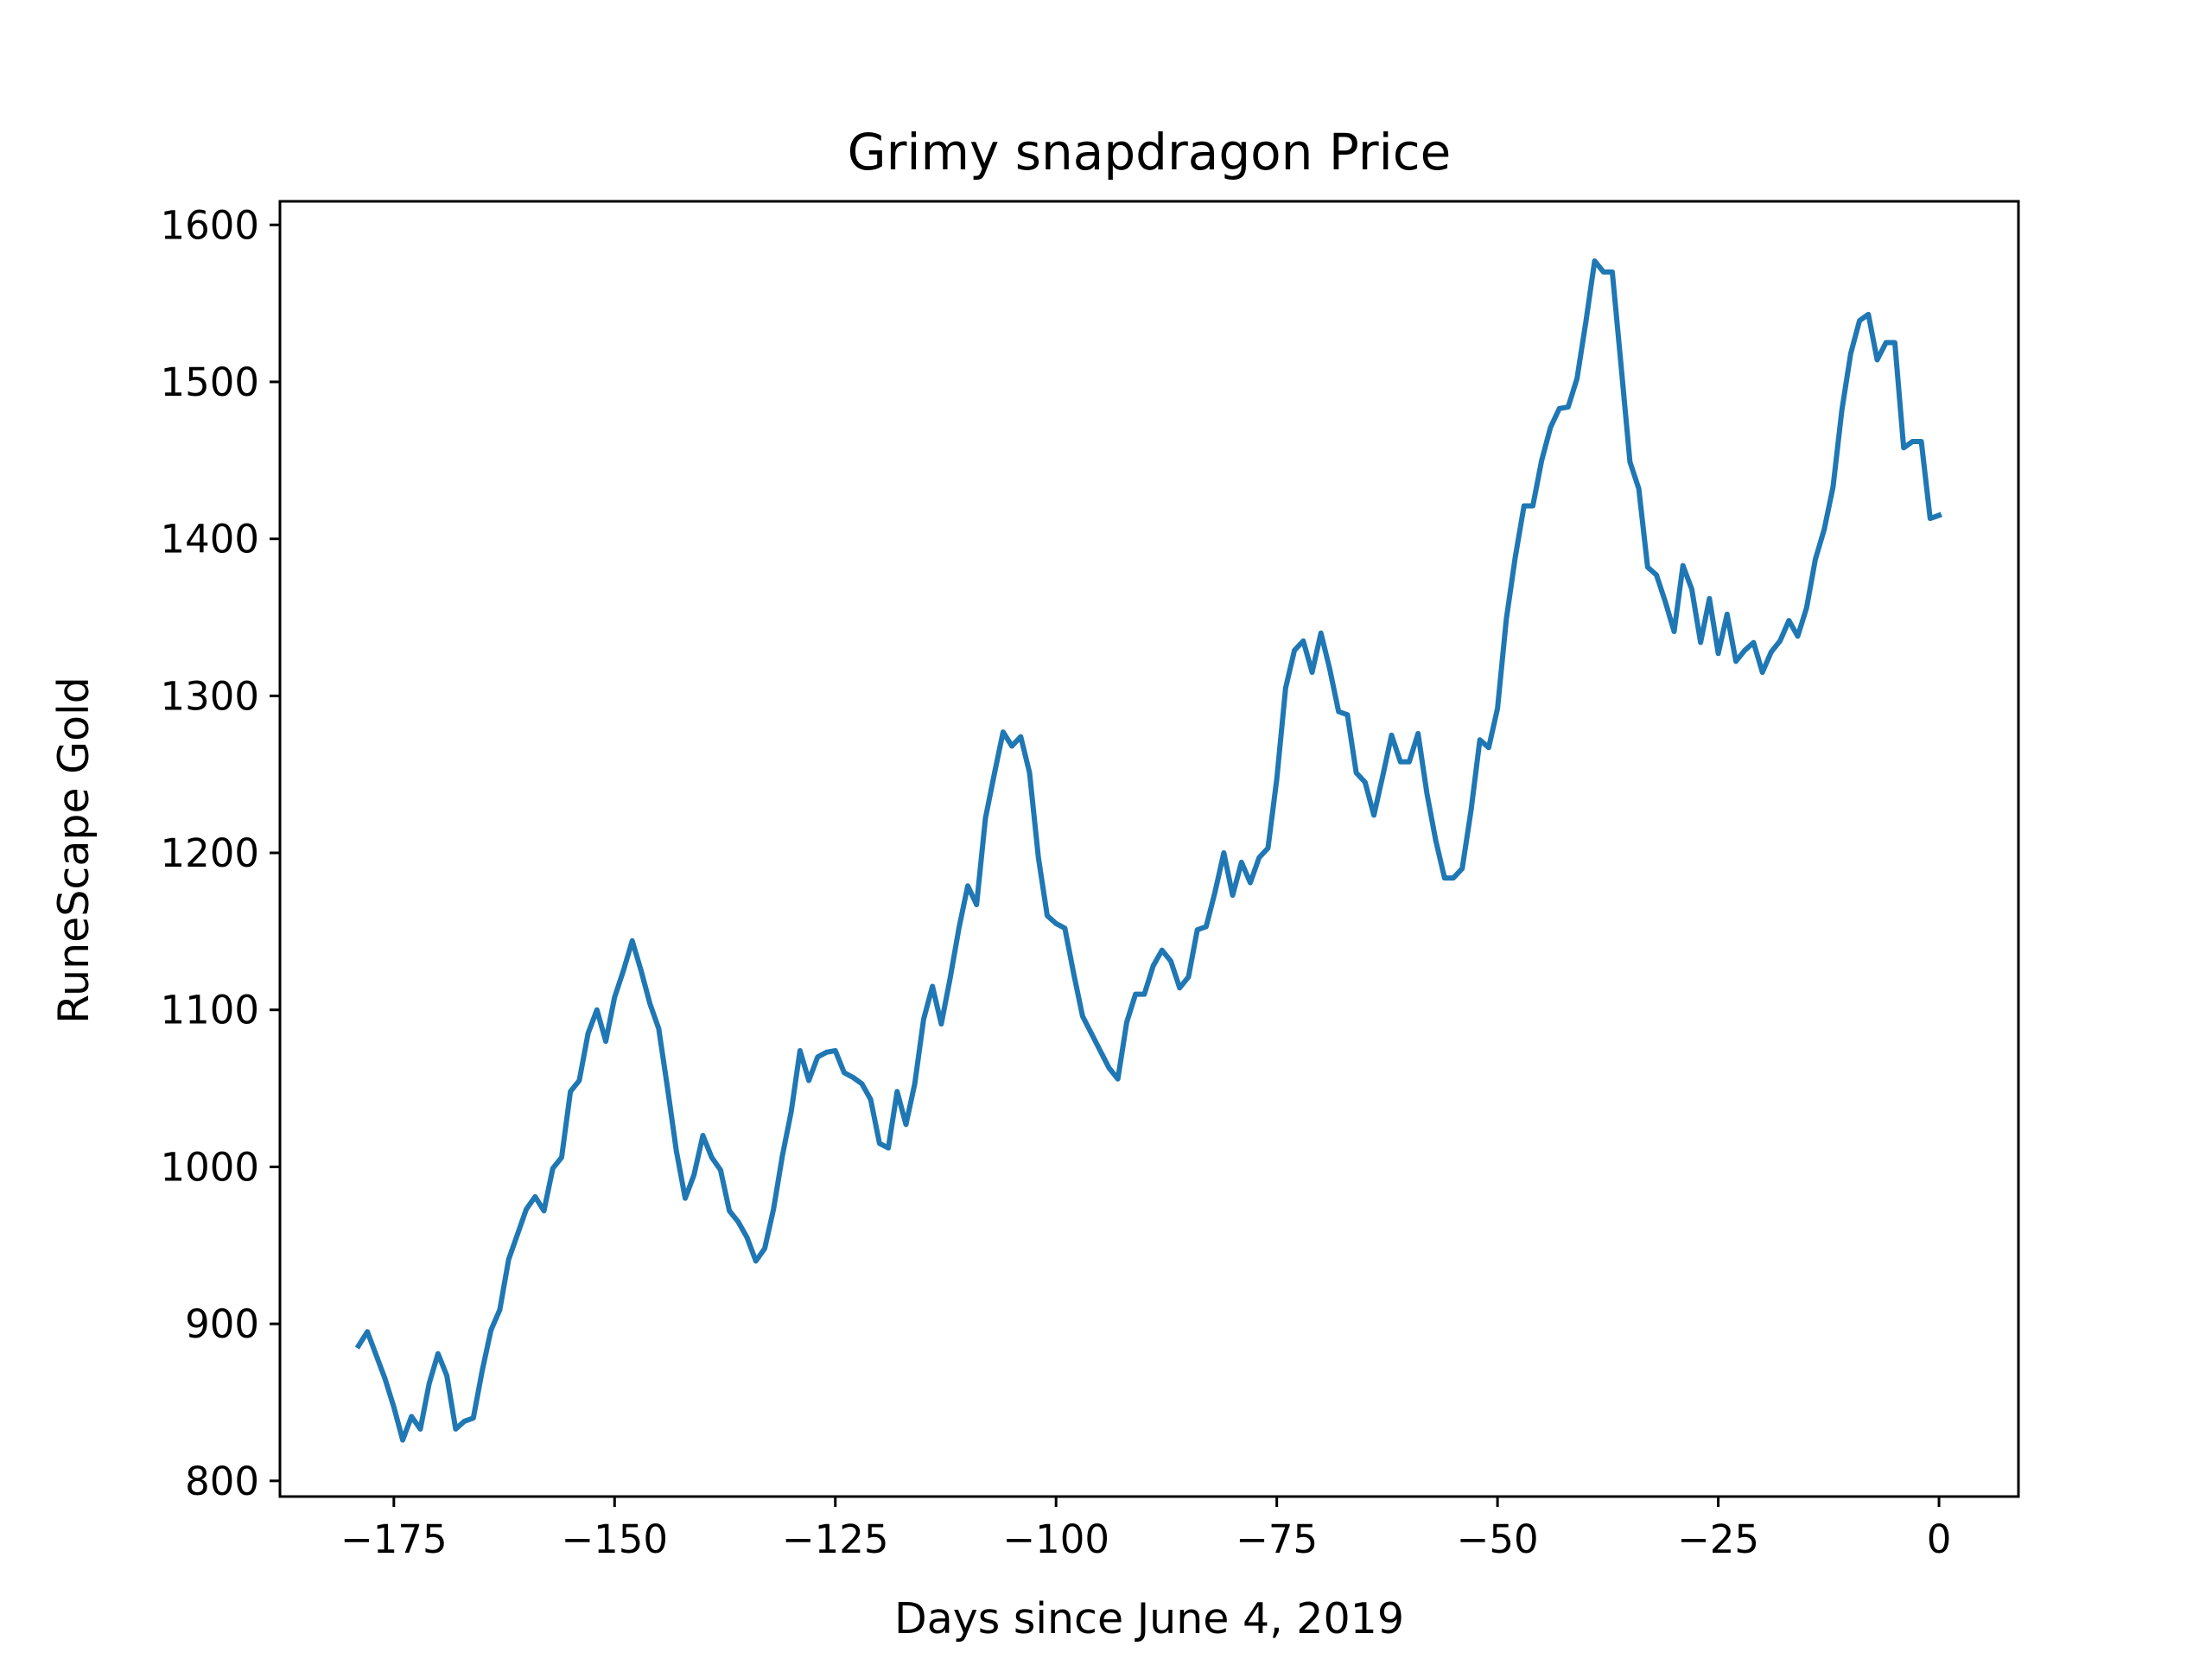 The width and height of the screenshot is (2212, 1659). What do you see at coordinates (209, 225) in the screenshot?
I see `y-tick-label: 1600` at bounding box center [209, 225].